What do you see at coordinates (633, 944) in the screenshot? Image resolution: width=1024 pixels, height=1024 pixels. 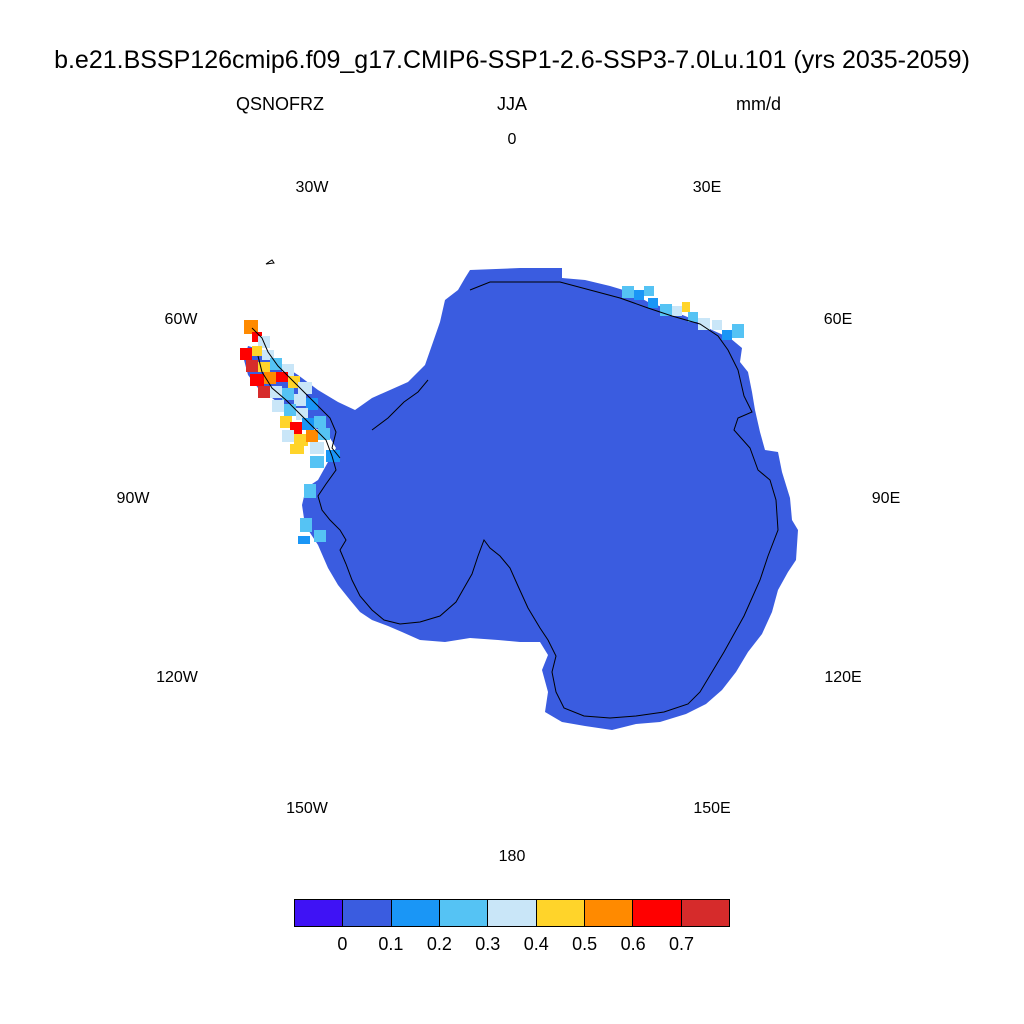 I see `colorbar-label-6: 0.6` at bounding box center [633, 944].